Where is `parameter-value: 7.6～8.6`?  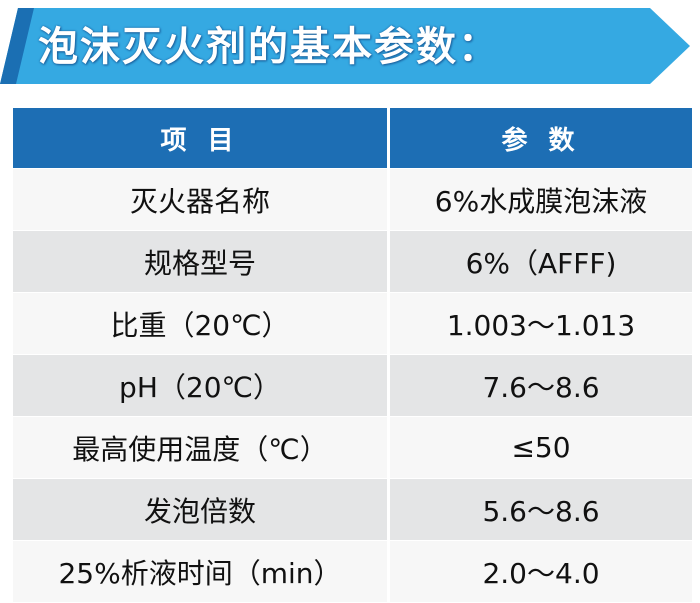 parameter-value: 7.6～8.6 is located at coordinates (541, 385).